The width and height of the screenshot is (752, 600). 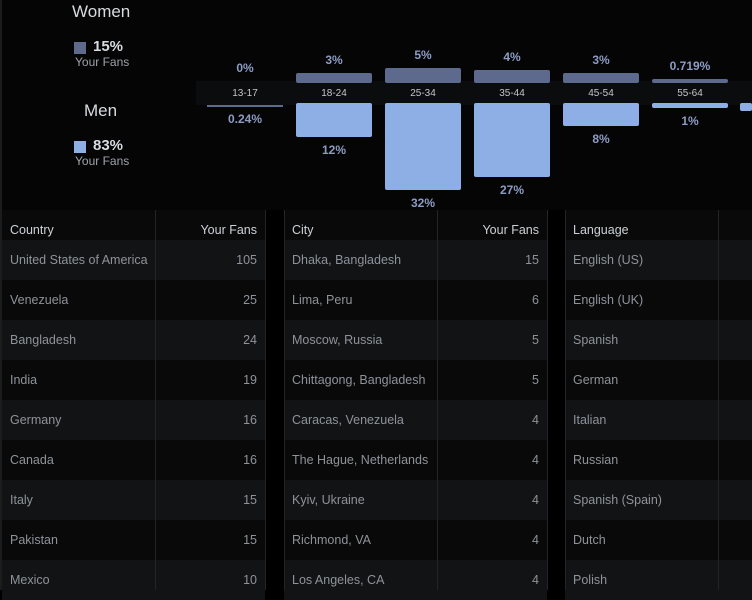 I want to click on row-name: Chittagong, Bangladesh, so click(x=359, y=380).